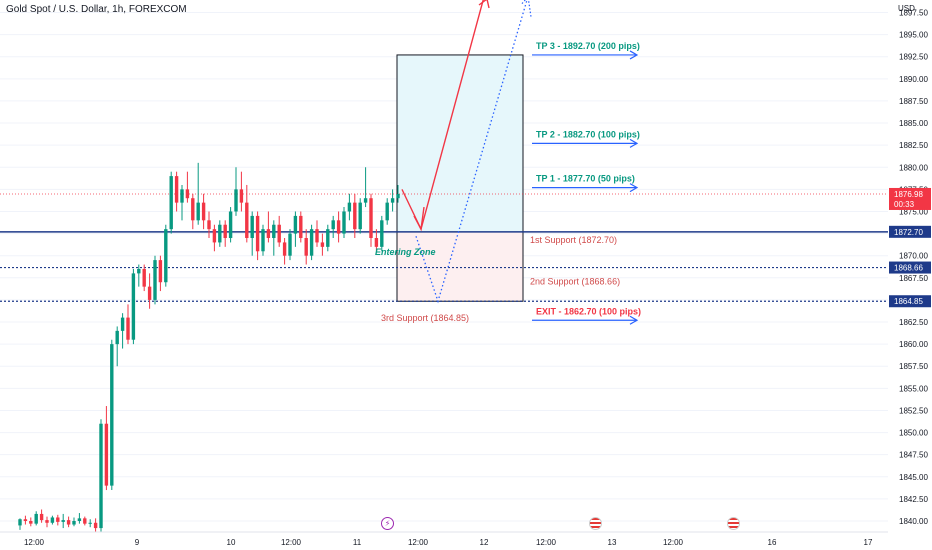 This screenshot has width=932, height=550. What do you see at coordinates (913, 79) in the screenshot?
I see `y-tick-label: 1890.00` at bounding box center [913, 79].